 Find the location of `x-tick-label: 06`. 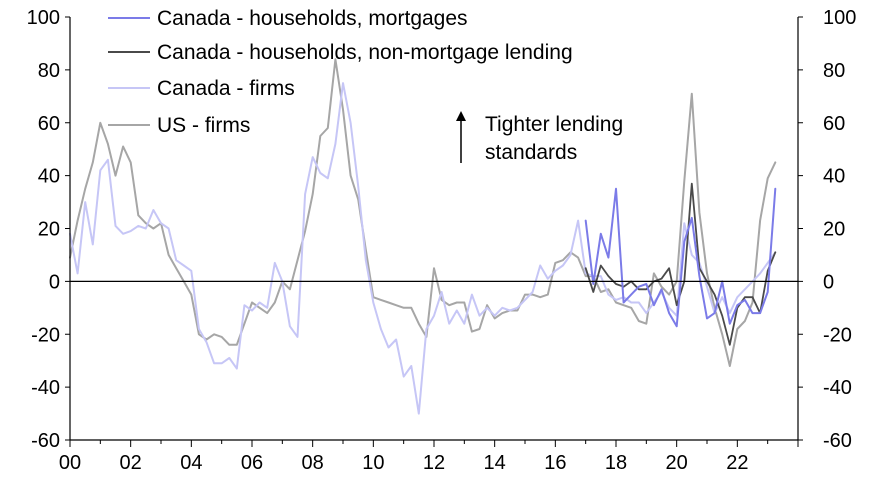

x-tick-label: 06 is located at coordinates (252, 463).